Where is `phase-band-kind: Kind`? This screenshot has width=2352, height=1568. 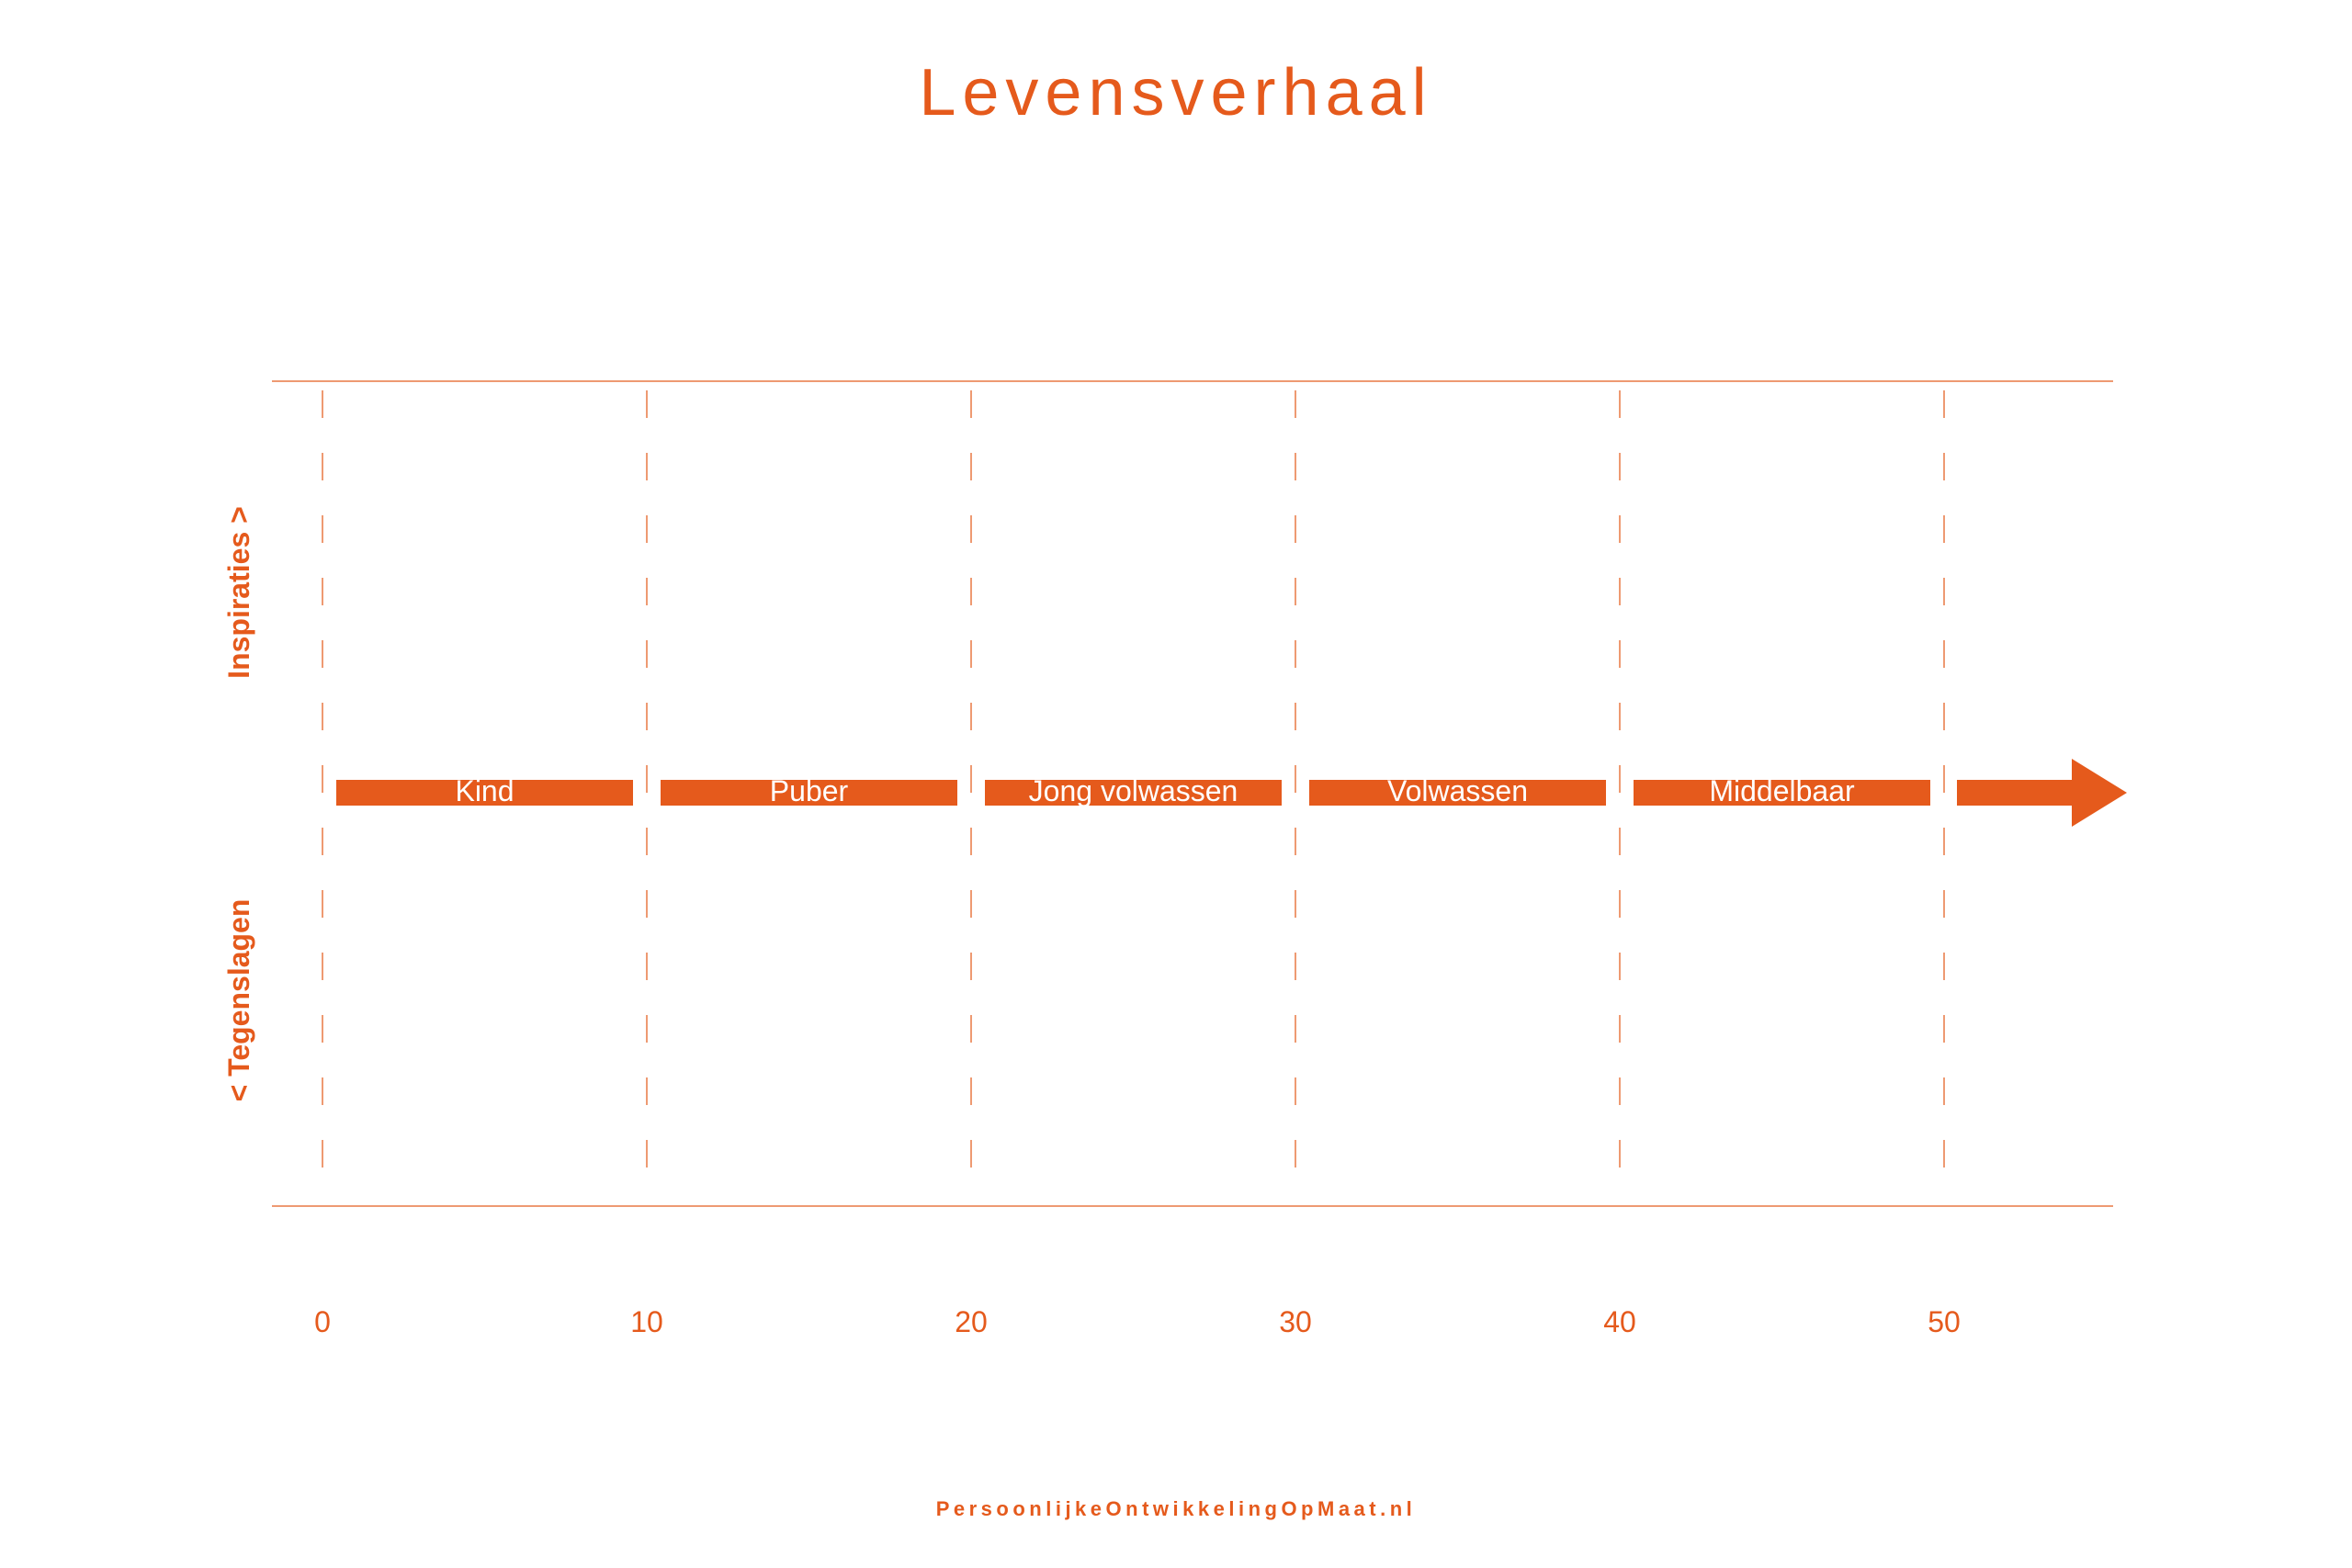 phase-band-kind: Kind is located at coordinates (484, 791).